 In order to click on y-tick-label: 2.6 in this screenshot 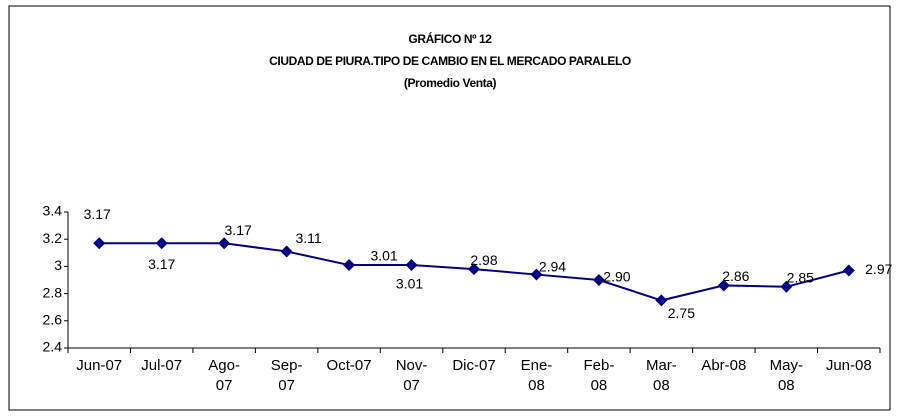, I will do `click(53, 320)`.